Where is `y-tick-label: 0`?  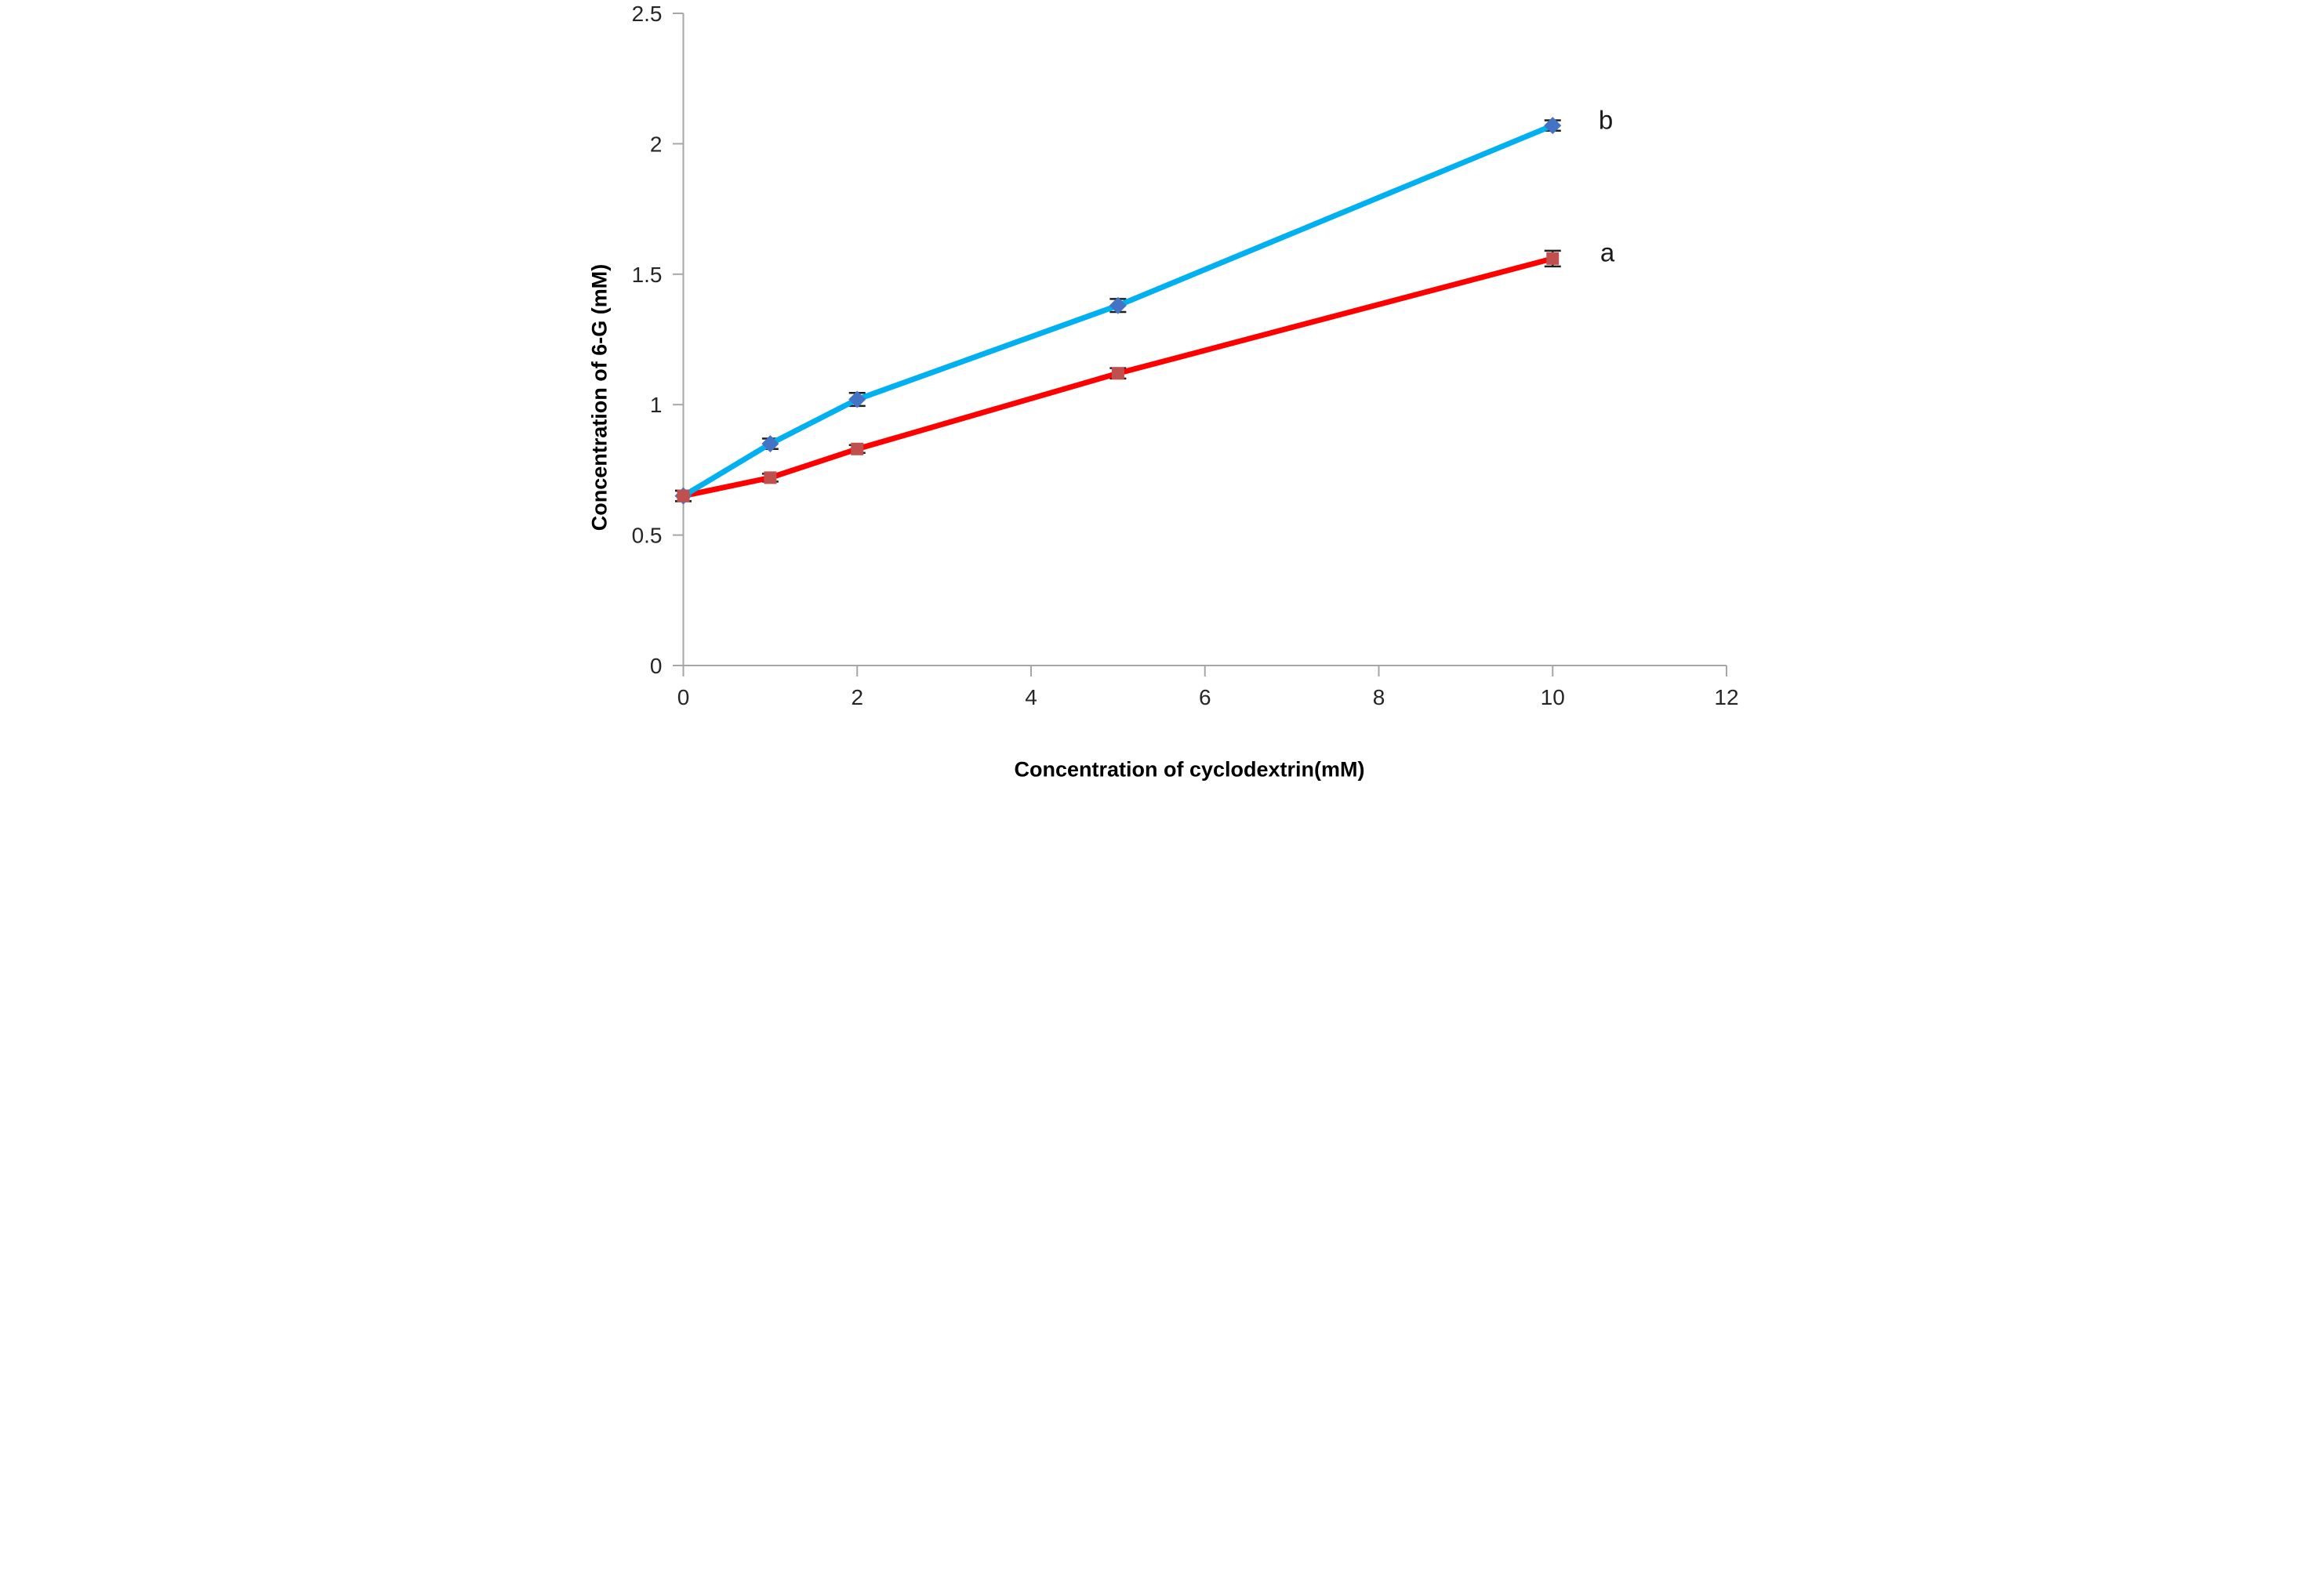 y-tick-label: 0 is located at coordinates (656, 666).